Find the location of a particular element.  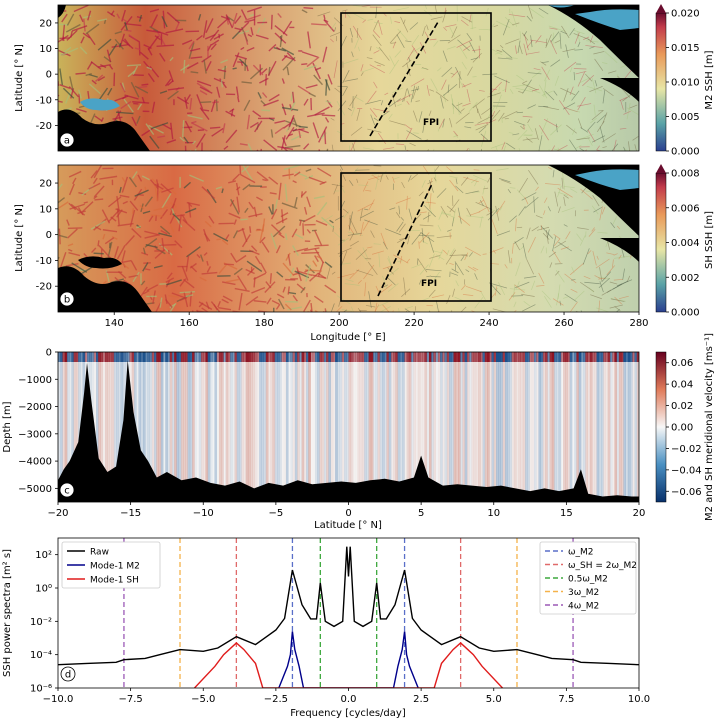

x-tick-label: −20 is located at coordinates (57, 513).